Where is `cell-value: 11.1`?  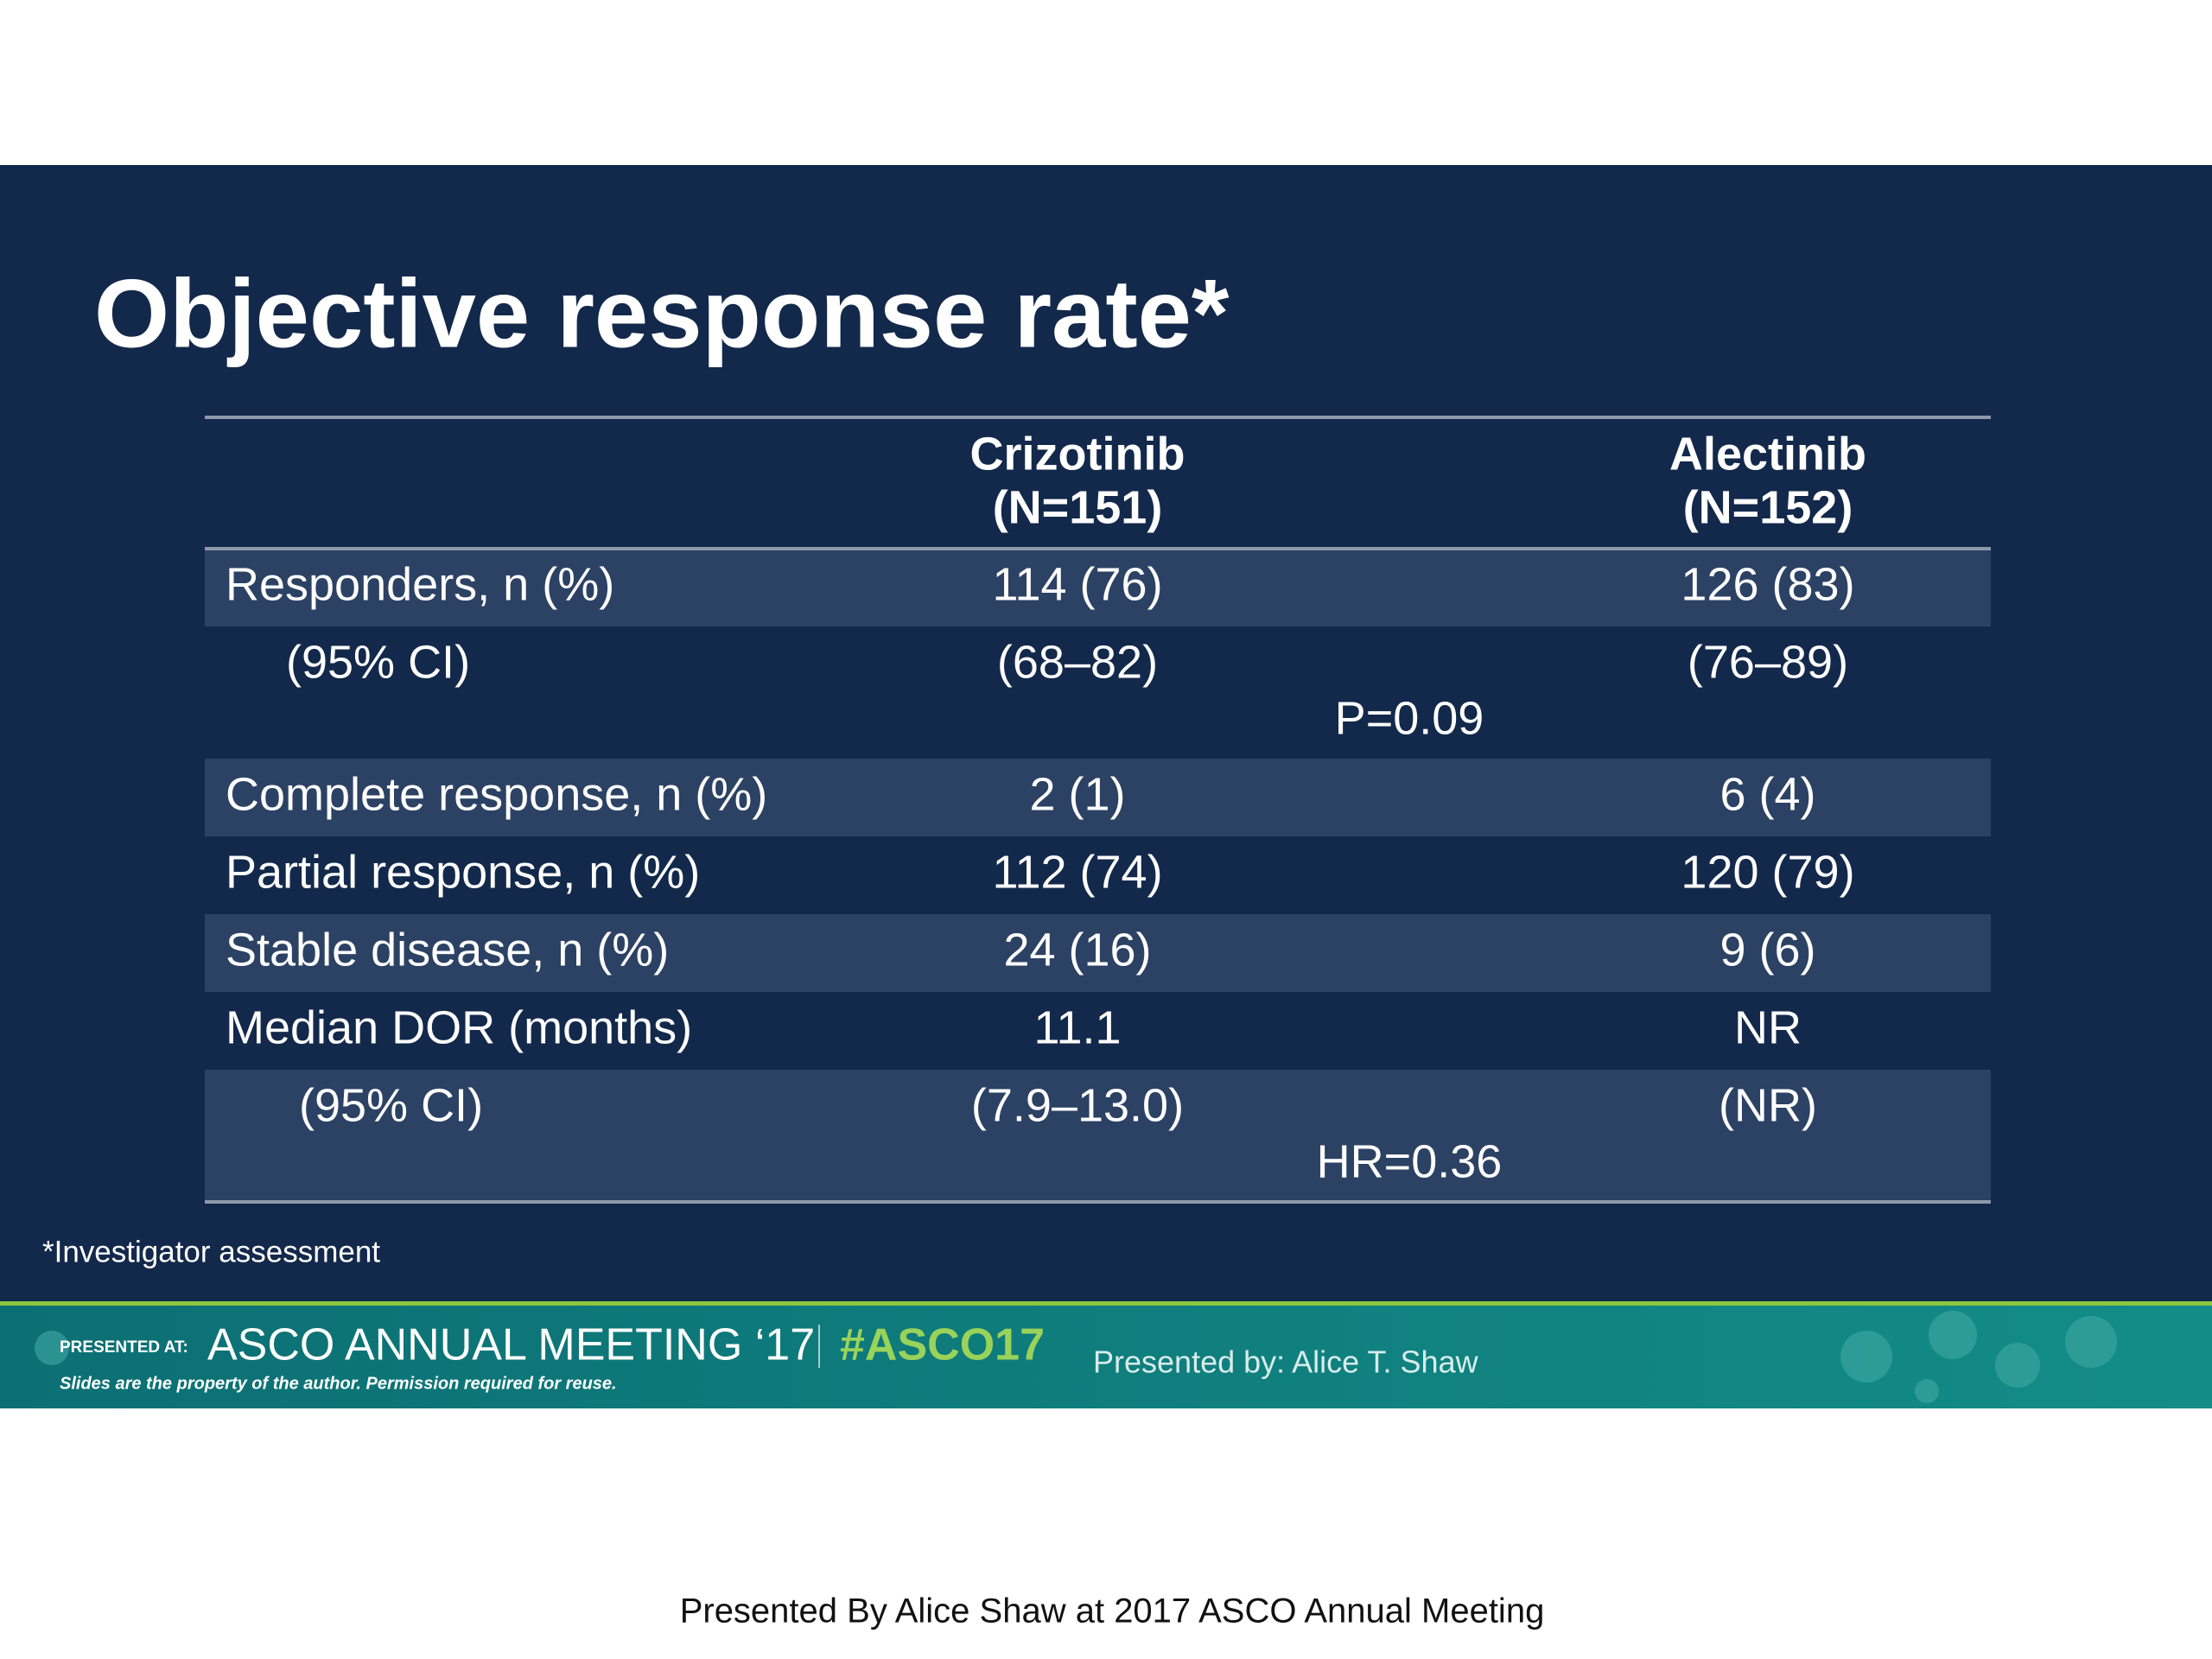
cell-value: 11.1 is located at coordinates (1077, 1027).